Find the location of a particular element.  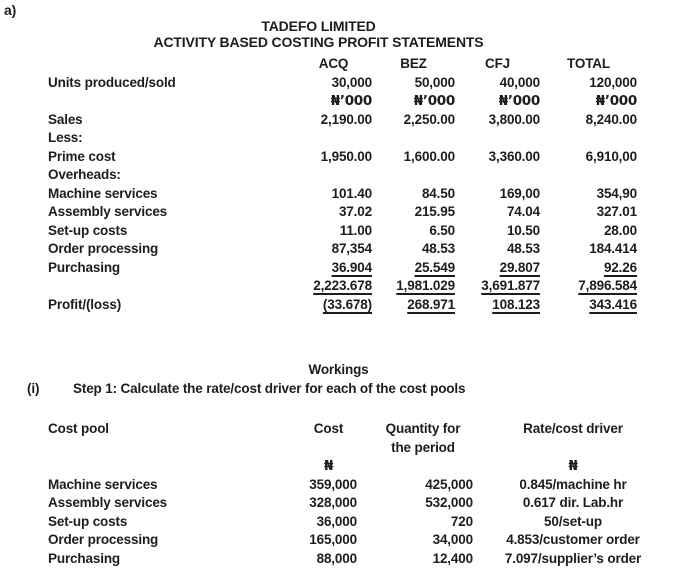

cell-bez: 6.50 is located at coordinates (413, 231).